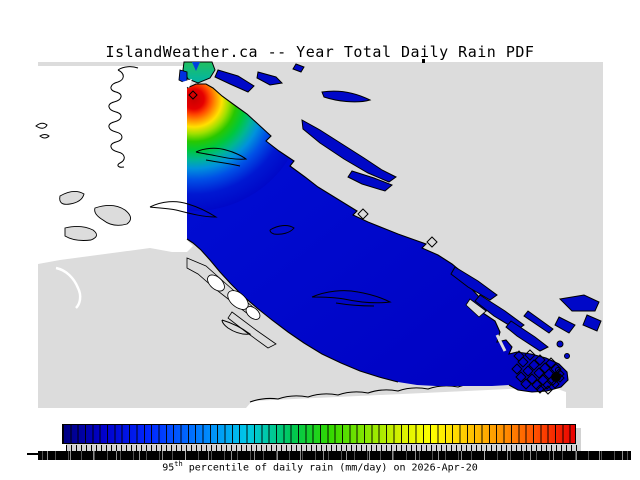 This screenshot has height=480, width=640. I want to click on colorbar-segment-lines, so click(319, 434).